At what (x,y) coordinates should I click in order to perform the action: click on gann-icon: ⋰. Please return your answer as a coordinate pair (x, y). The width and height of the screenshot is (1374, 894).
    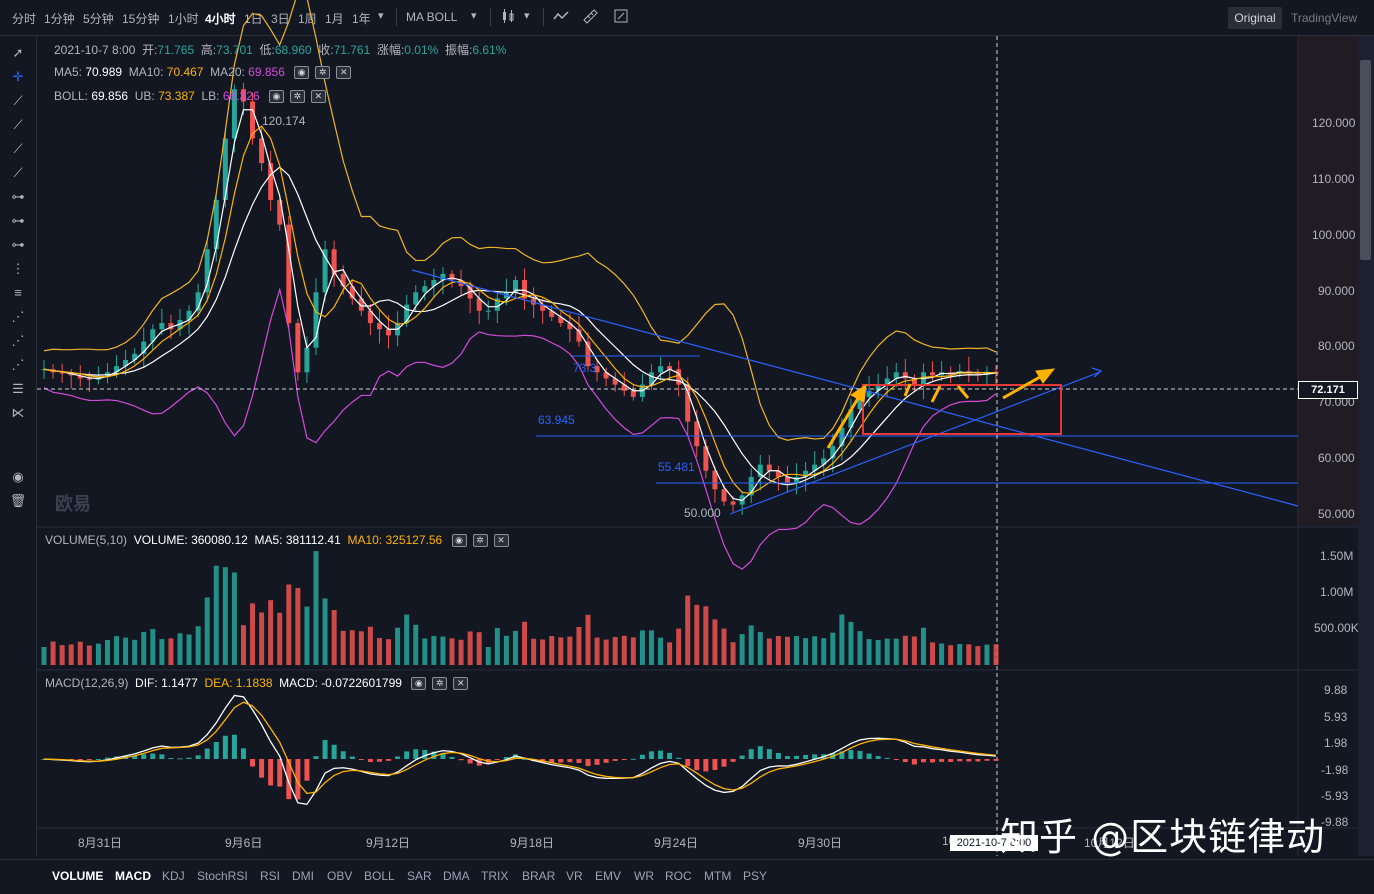
    Looking at the image, I should click on (18, 340).